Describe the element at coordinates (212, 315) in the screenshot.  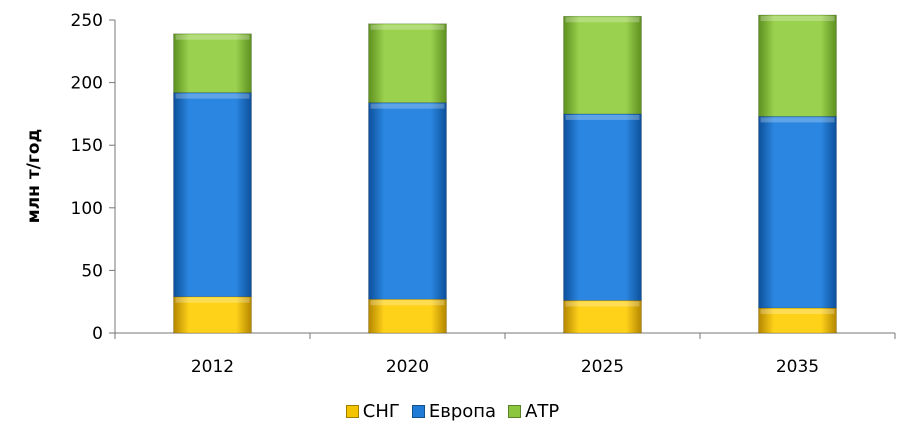
I see `bar-segment-0-2012` at that location.